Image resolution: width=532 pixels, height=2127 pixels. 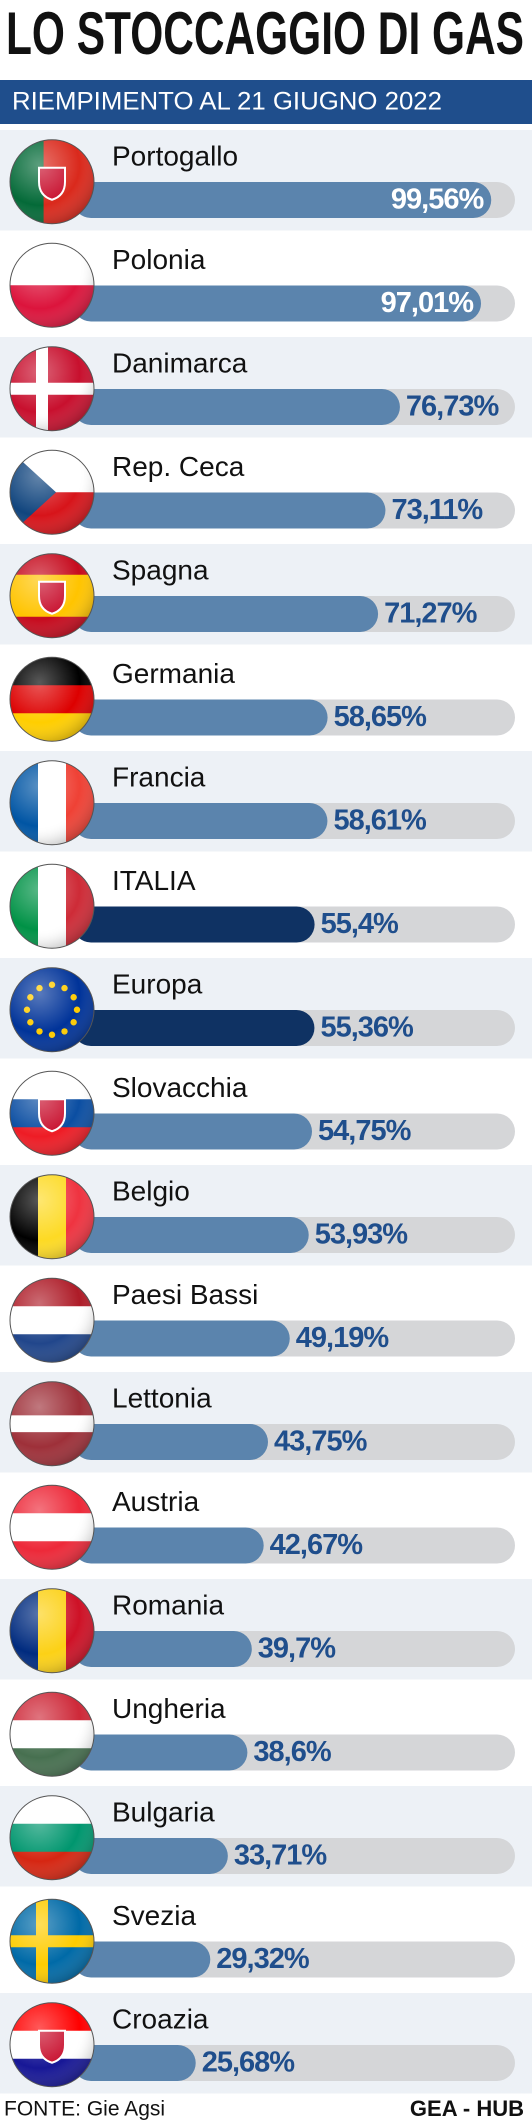 What do you see at coordinates (227, 102) in the screenshot?
I see `chart-subtitle: RIEMPIMENTO AL 21 GIUGNO 2022` at bounding box center [227, 102].